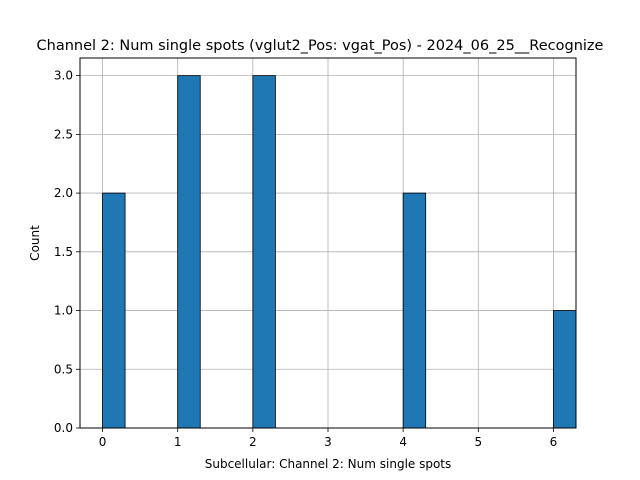  Describe the element at coordinates (63, 428) in the screenshot. I see `y-tick-label: 0.0` at that location.